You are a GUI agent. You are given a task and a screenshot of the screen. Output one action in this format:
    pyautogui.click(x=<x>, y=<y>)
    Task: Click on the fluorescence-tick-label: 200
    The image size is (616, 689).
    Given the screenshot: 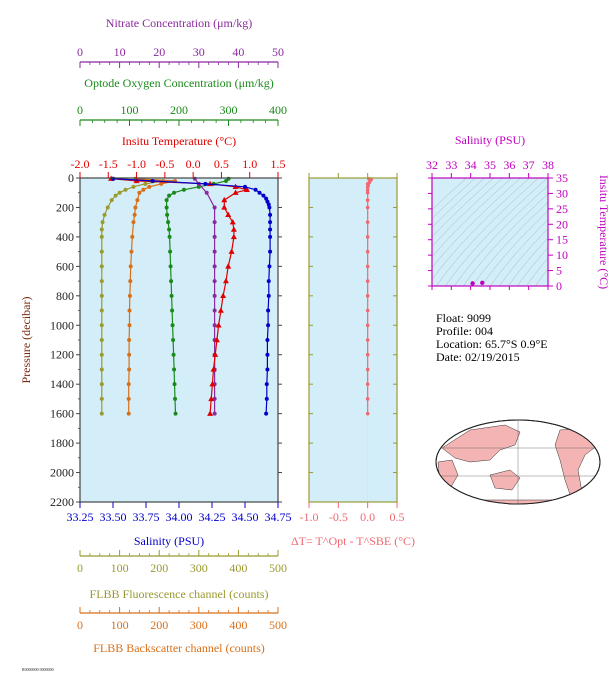 What is the action you would take?
    pyautogui.click(x=159, y=568)
    